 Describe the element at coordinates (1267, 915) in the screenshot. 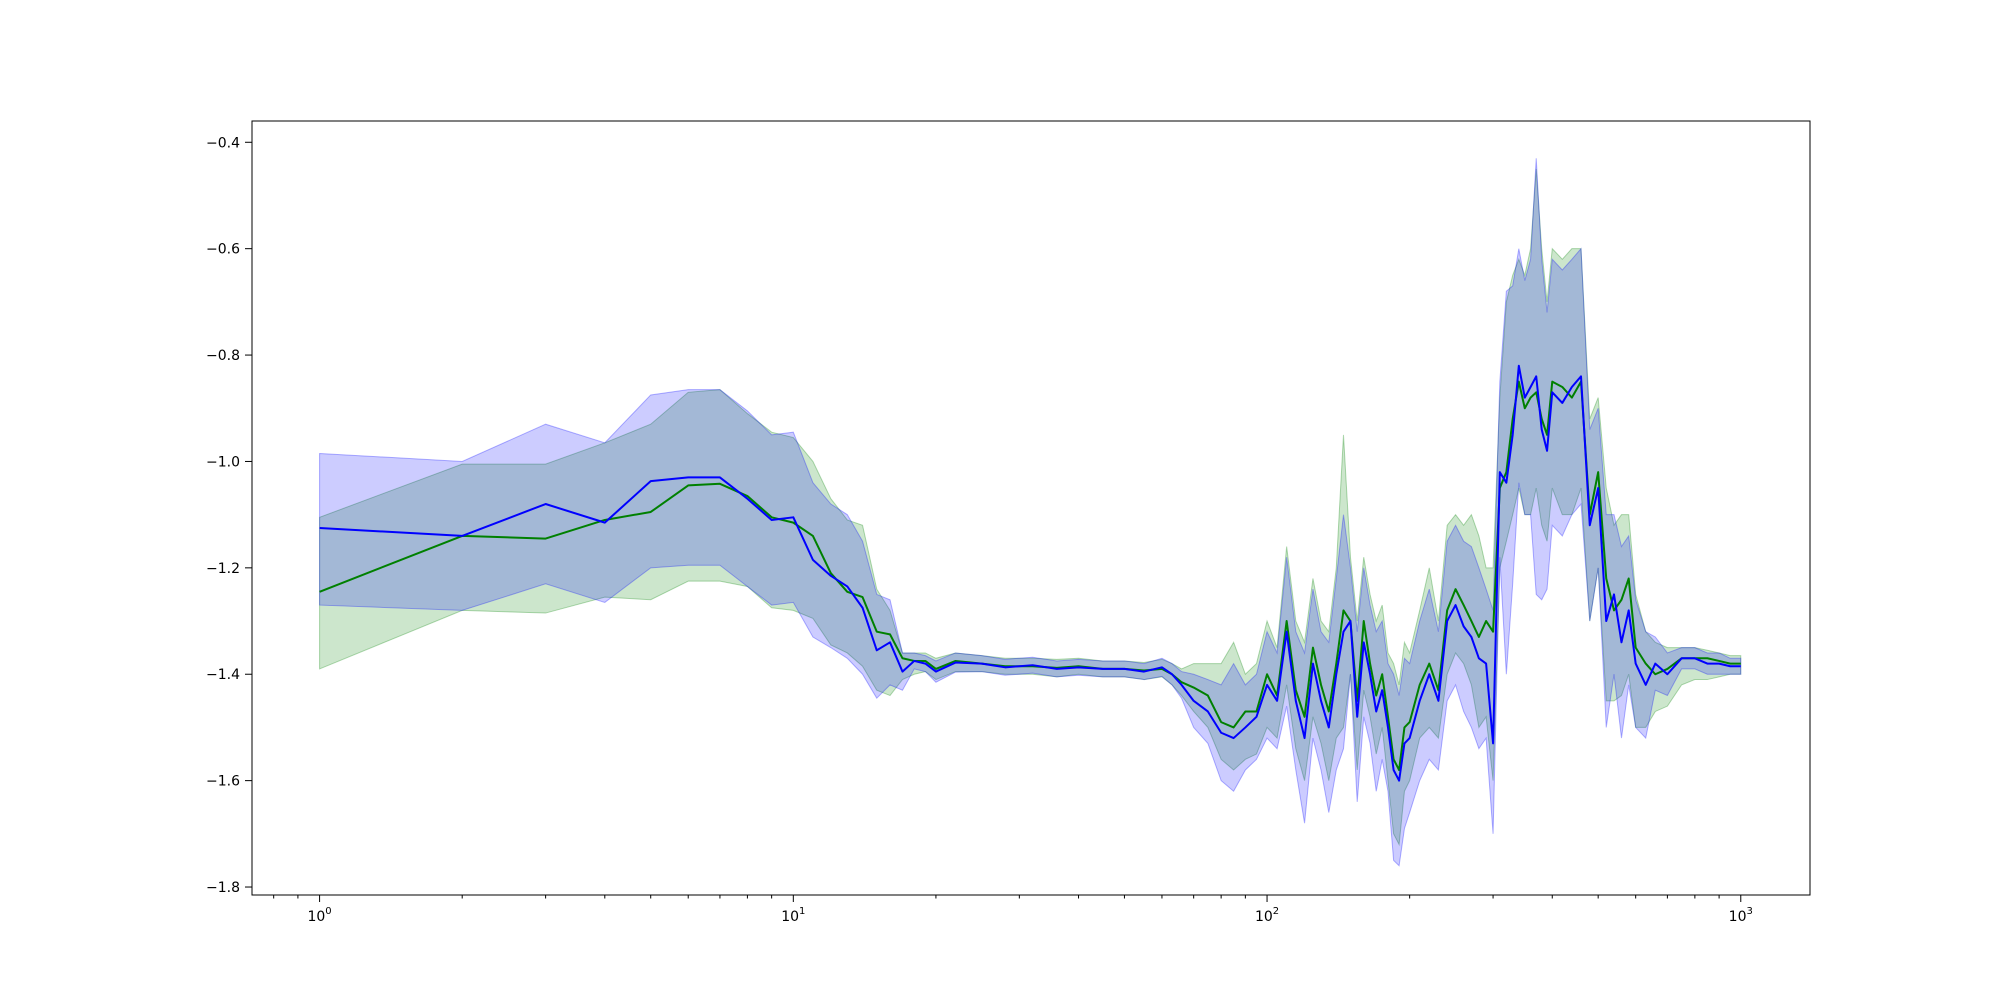

I see `x-tick-label: 10²` at that location.